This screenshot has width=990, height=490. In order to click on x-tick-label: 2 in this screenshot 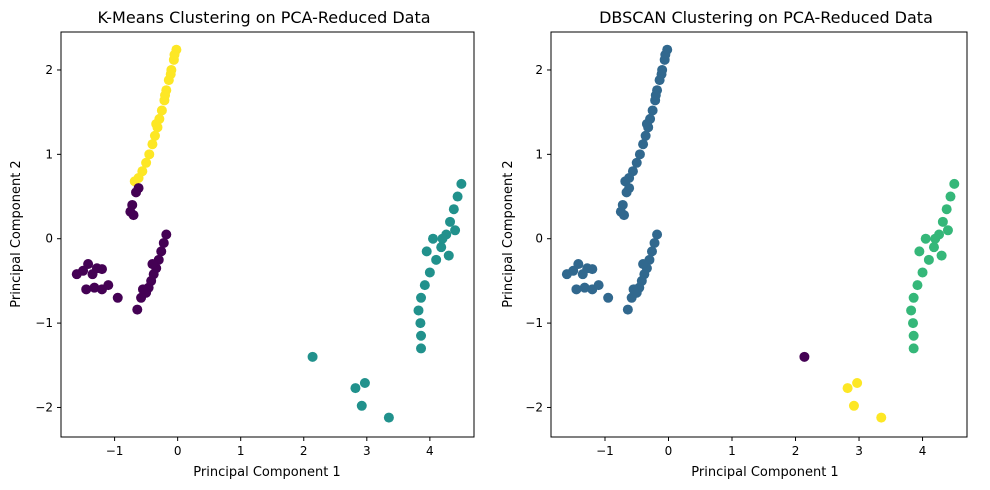, I will do `click(304, 451)`.